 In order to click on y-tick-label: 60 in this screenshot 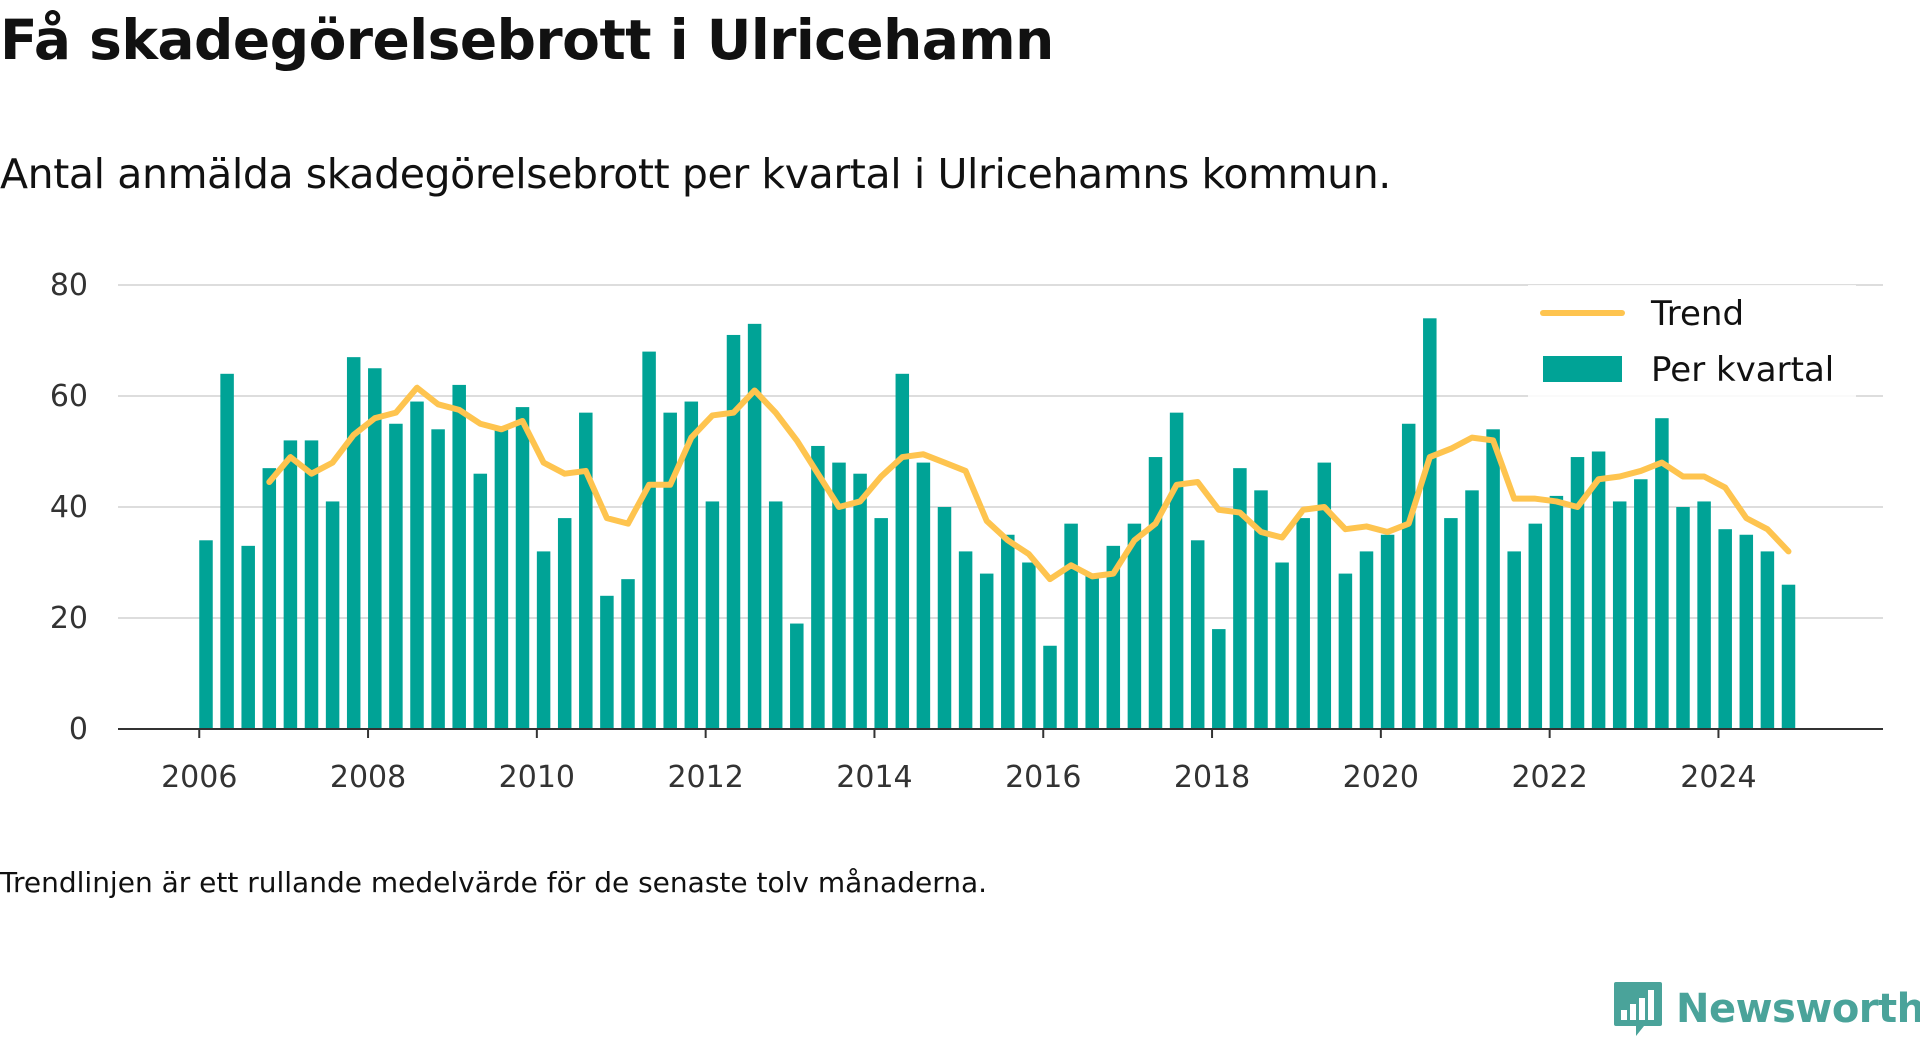, I will do `click(69, 396)`.